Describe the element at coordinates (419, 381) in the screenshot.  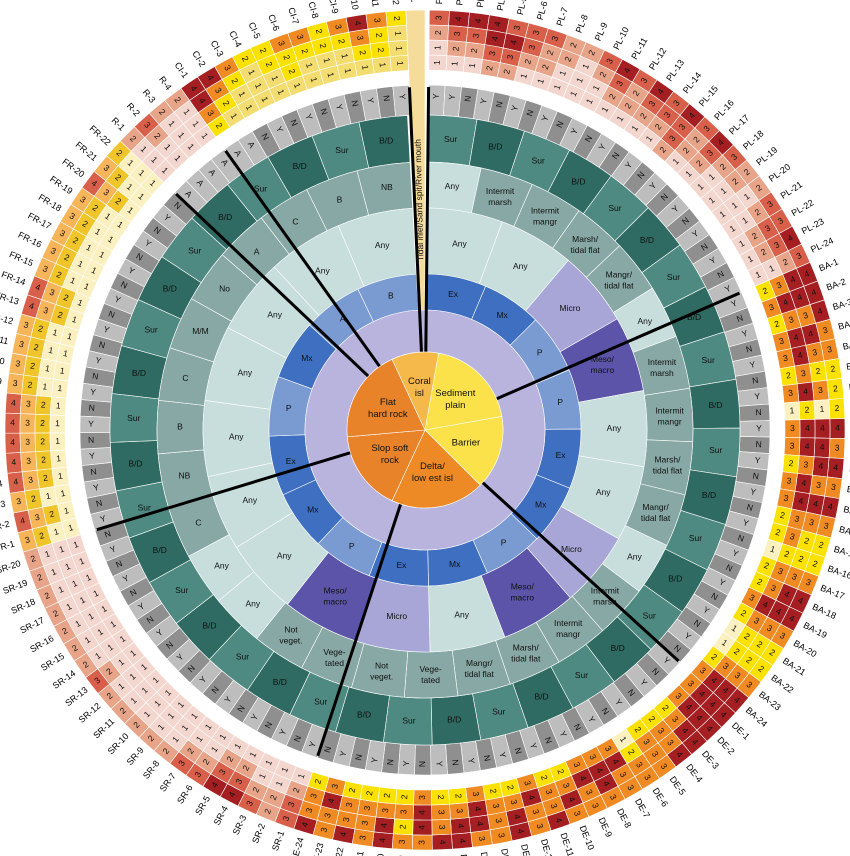
I see `center-label-6-a: Coral` at that location.